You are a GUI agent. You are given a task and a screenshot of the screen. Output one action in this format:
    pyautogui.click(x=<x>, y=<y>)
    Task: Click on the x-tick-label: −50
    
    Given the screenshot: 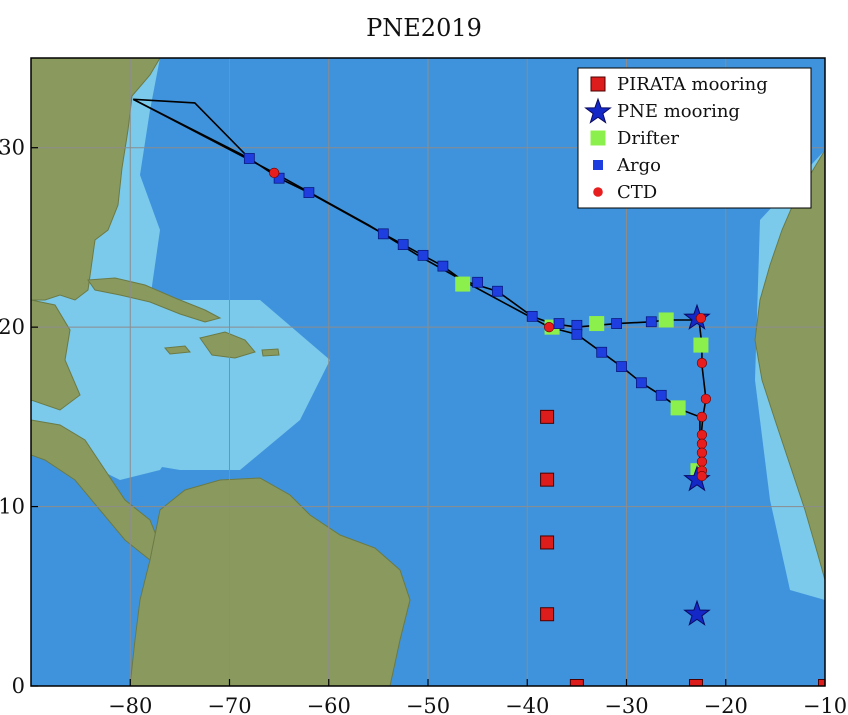 What is the action you would take?
    pyautogui.click(x=428, y=704)
    